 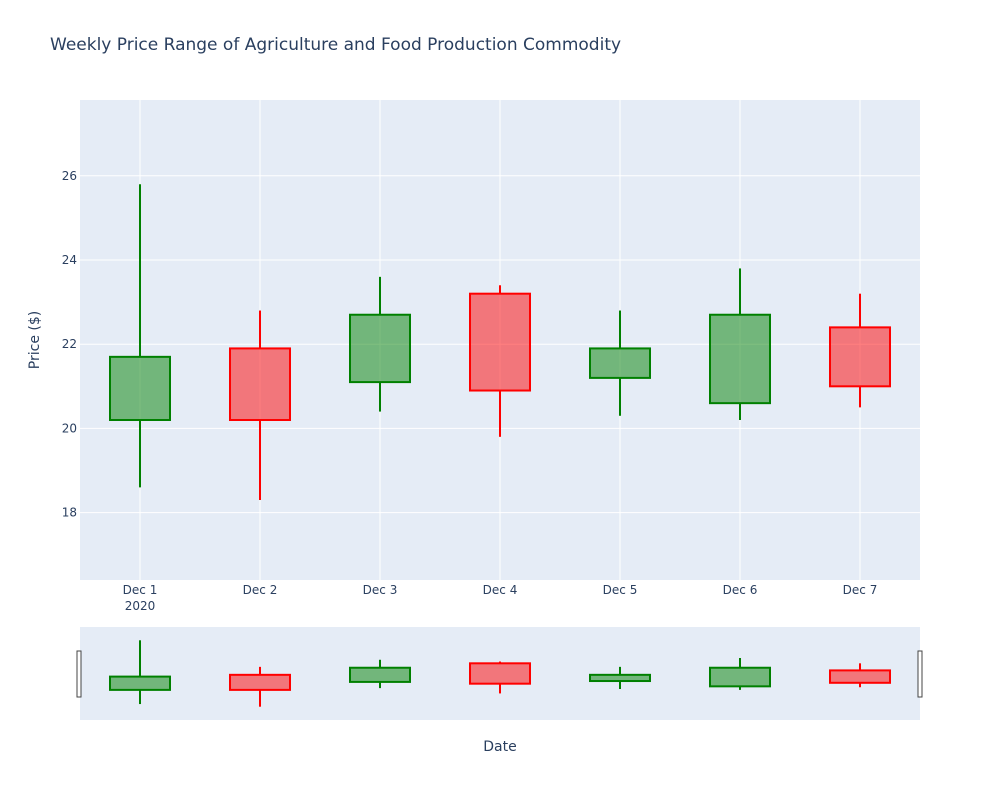 I want to click on range-slider-right-handle, so click(x=920, y=674).